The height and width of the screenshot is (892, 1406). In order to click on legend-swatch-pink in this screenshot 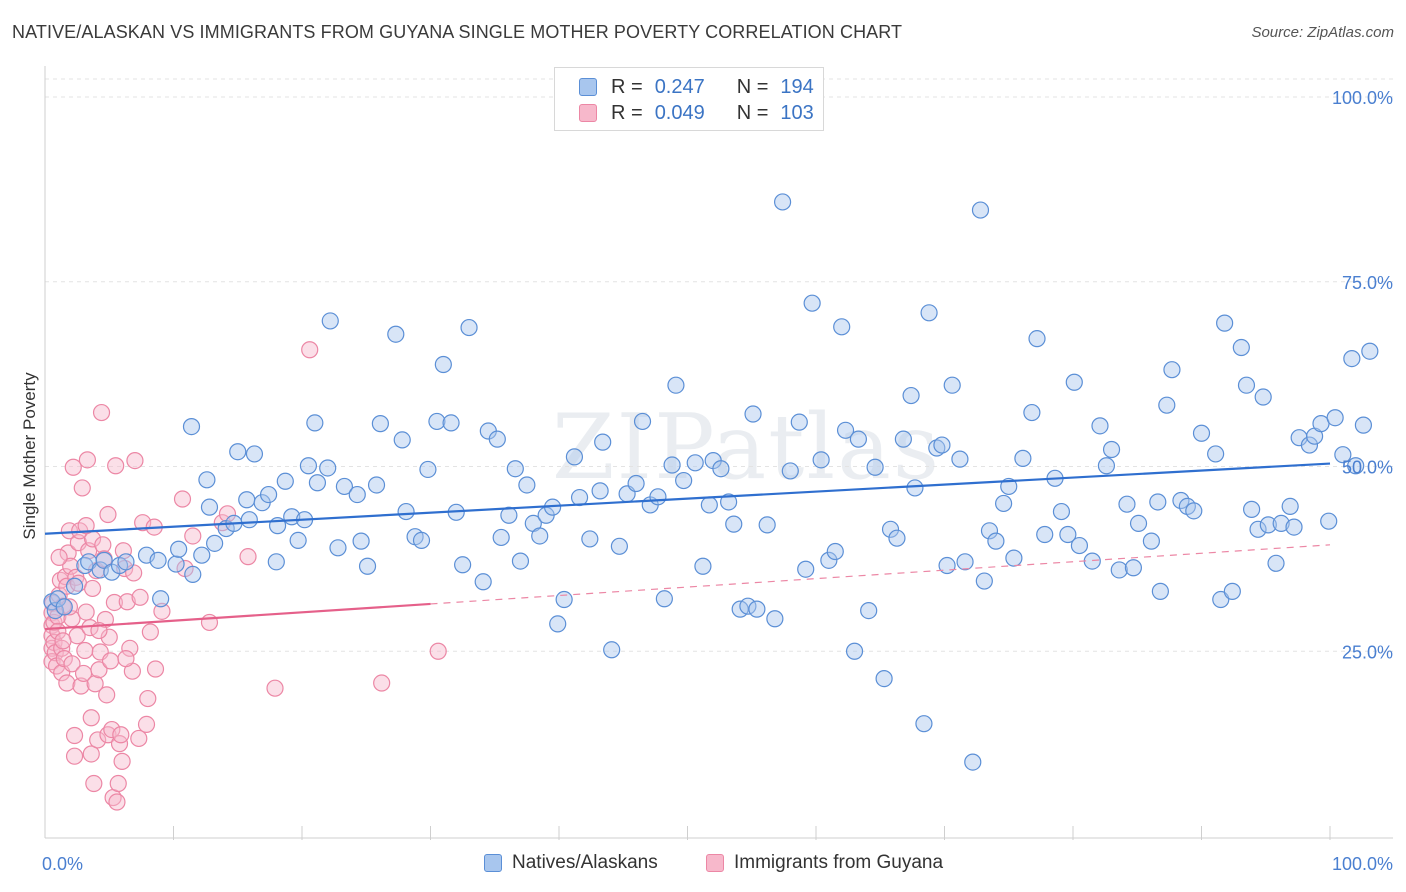, I will do `click(715, 863)`.